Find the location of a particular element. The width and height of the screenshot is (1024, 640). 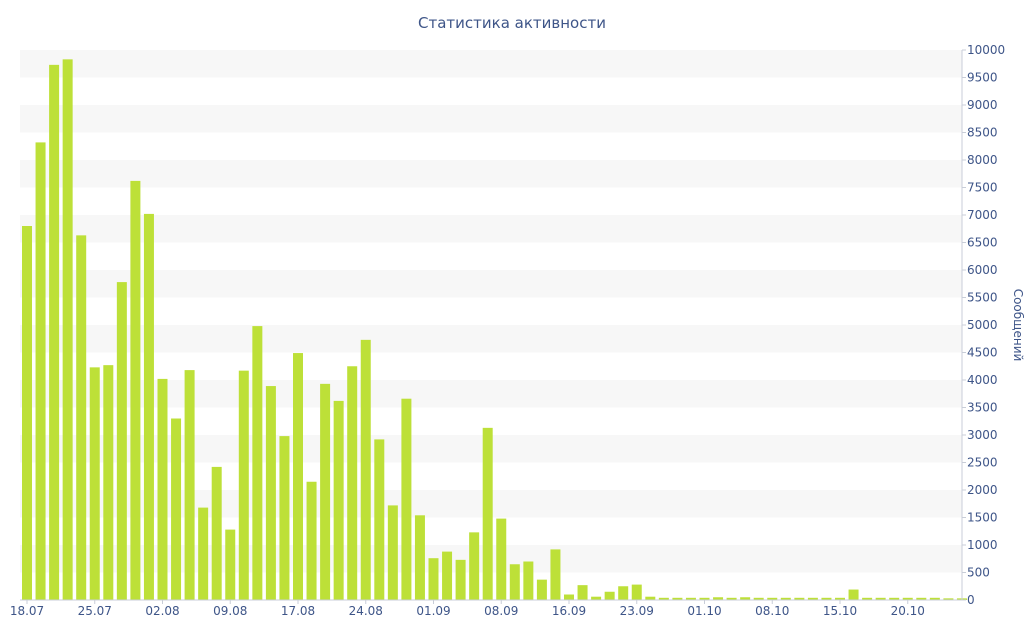

y-tick-label: 7000 is located at coordinates (982, 215).